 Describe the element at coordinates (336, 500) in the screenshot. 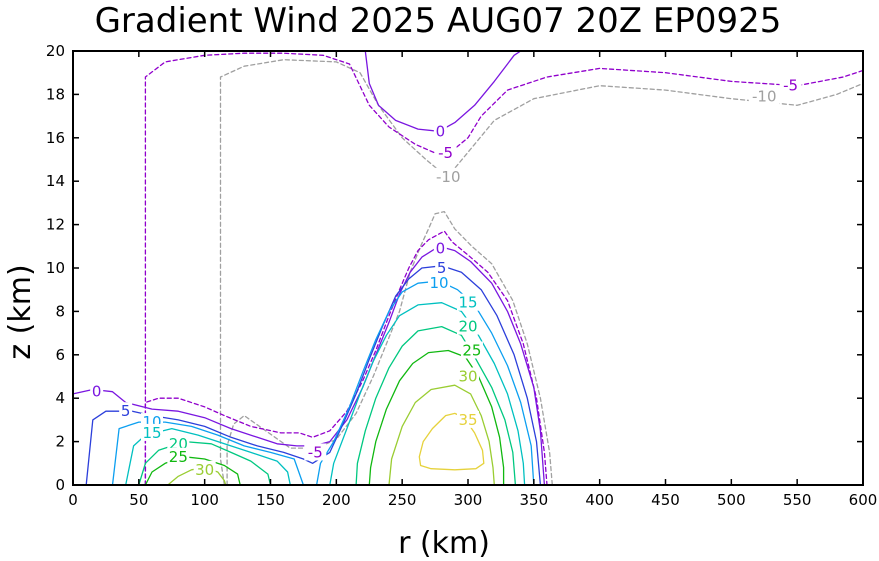

I see `x-tick-label: 200` at that location.